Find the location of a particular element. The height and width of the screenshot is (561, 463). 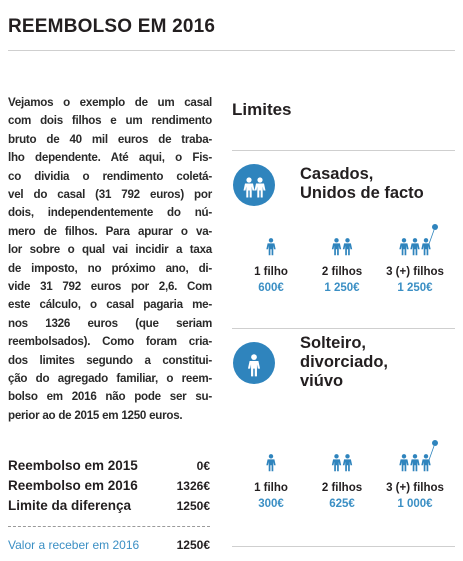

summary-divider is located at coordinates (109, 526).